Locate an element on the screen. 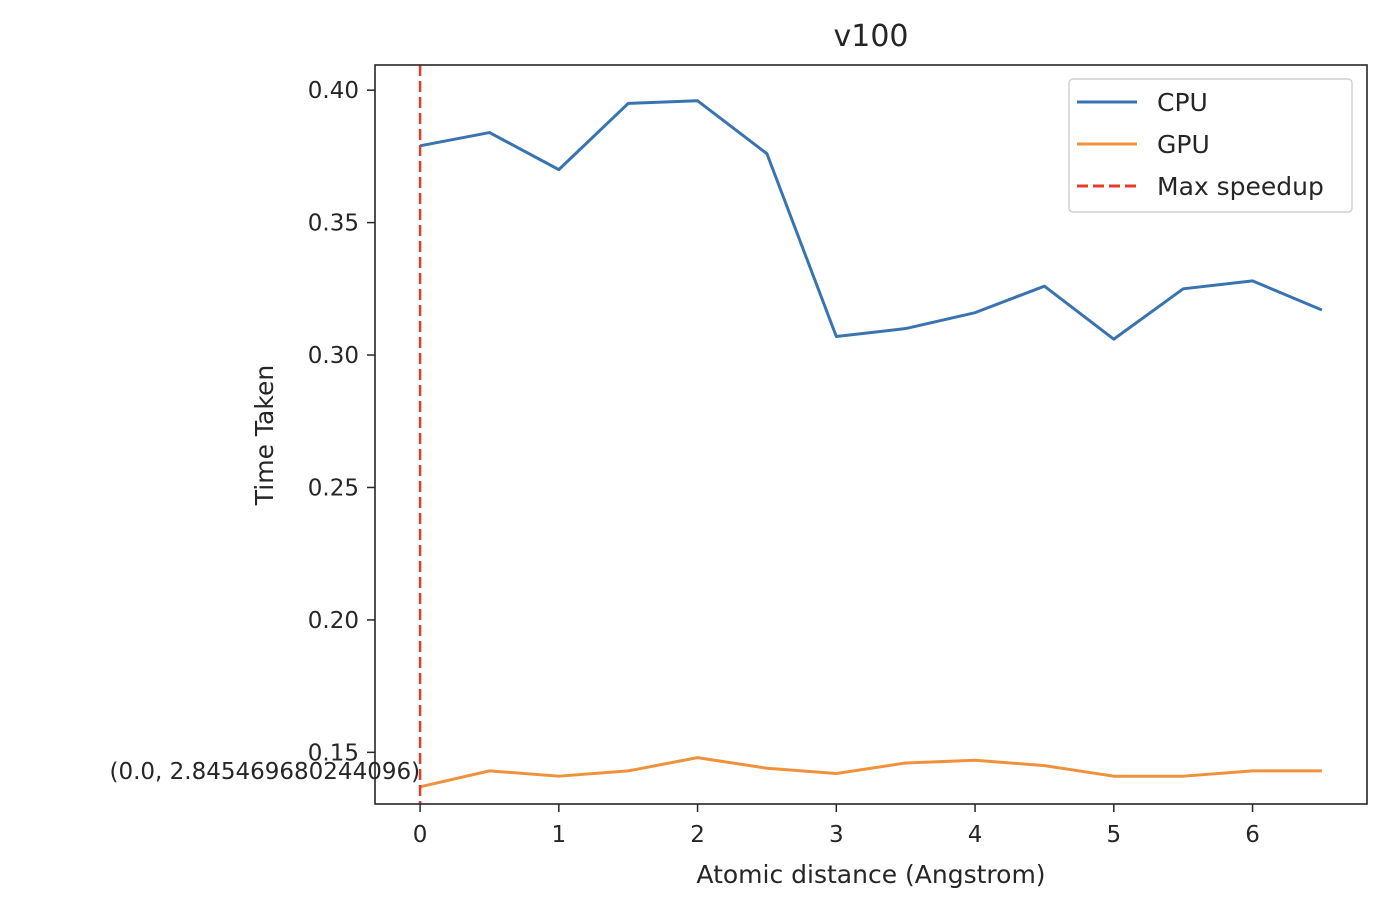 The image size is (1390, 910). y-tick-label: 0.15 is located at coordinates (333, 753).